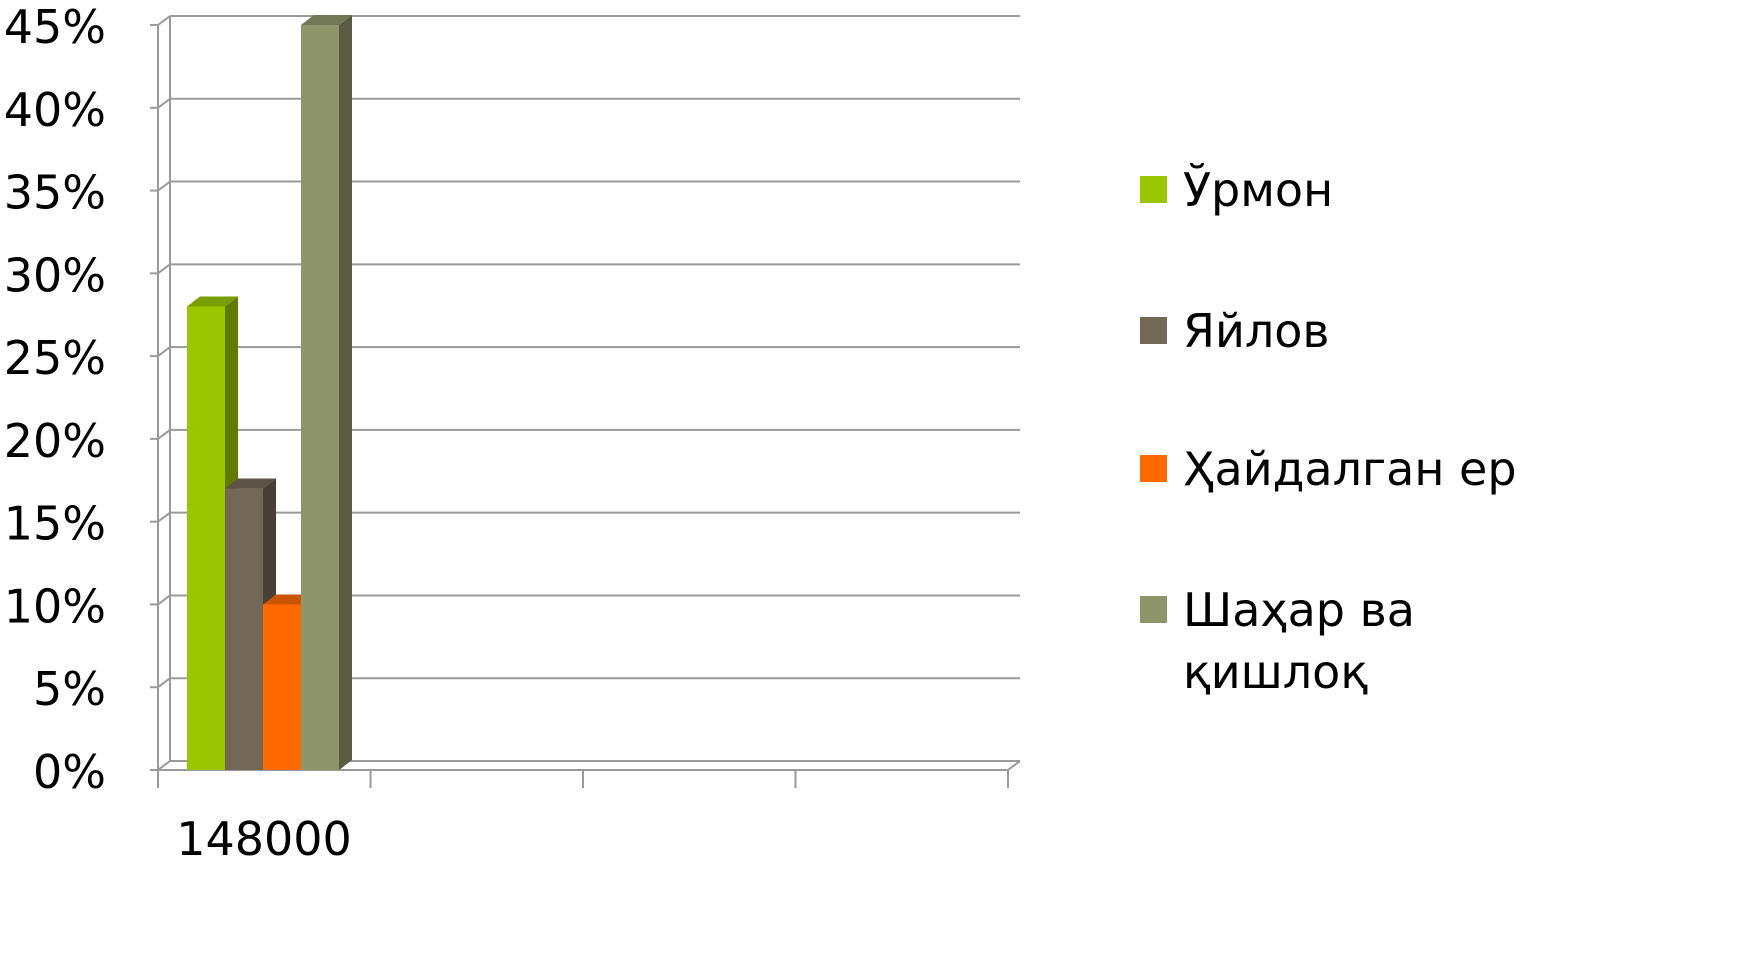 This screenshot has width=1758, height=969. What do you see at coordinates (55, 193) in the screenshot?
I see `y-tick-label: 35%` at bounding box center [55, 193].